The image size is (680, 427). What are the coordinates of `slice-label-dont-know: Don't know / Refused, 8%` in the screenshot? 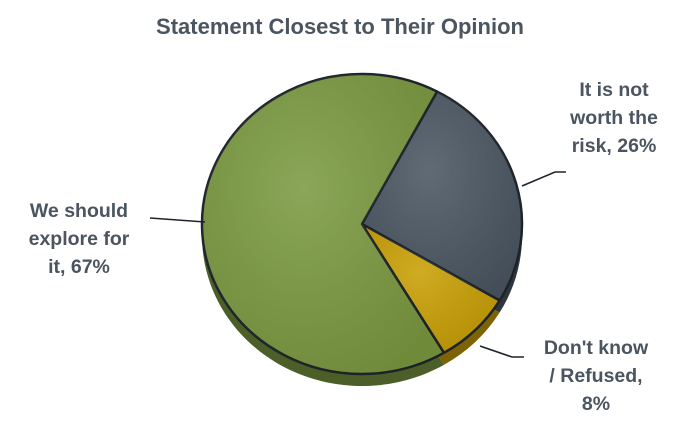 It's located at (596, 376).